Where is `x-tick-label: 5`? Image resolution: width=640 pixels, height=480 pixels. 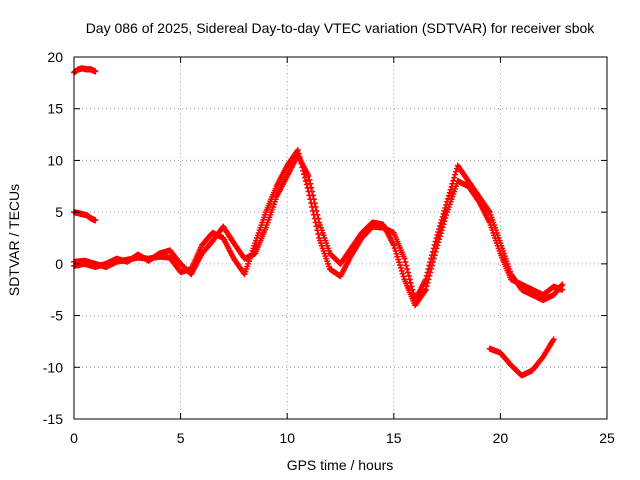
x-tick-label: 5 is located at coordinates (181, 438).